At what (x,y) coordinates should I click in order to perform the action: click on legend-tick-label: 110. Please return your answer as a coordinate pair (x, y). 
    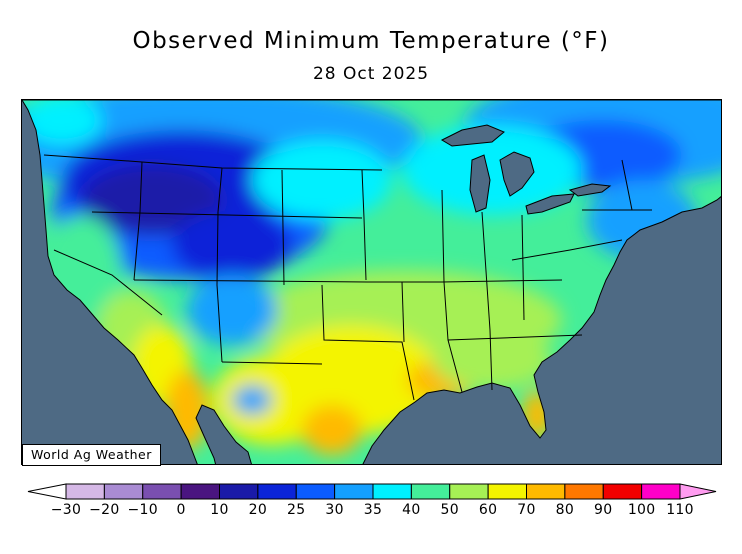
    Looking at the image, I should click on (680, 510).